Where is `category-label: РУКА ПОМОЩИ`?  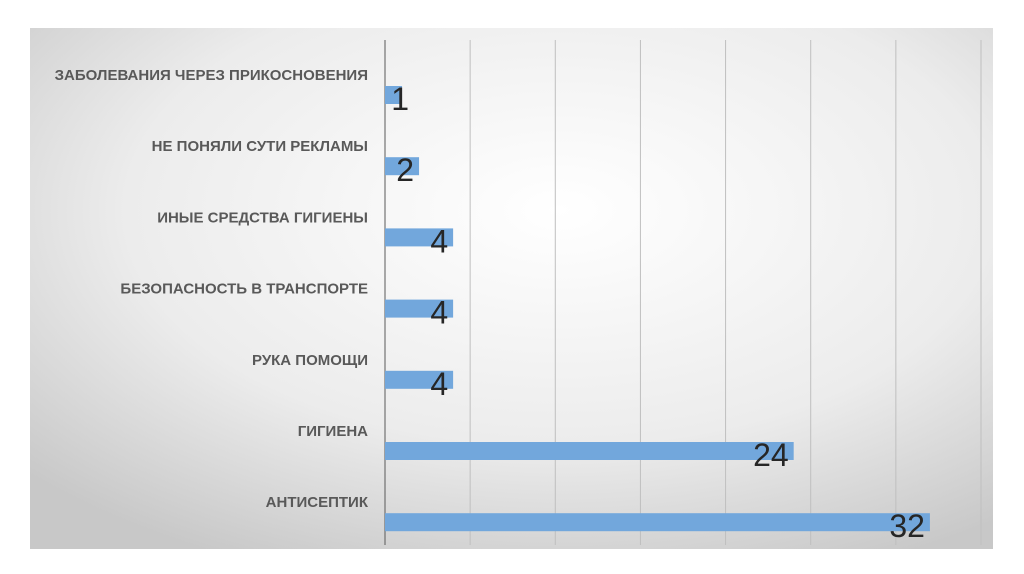 category-label: РУКА ПОМОЩИ is located at coordinates (310, 360).